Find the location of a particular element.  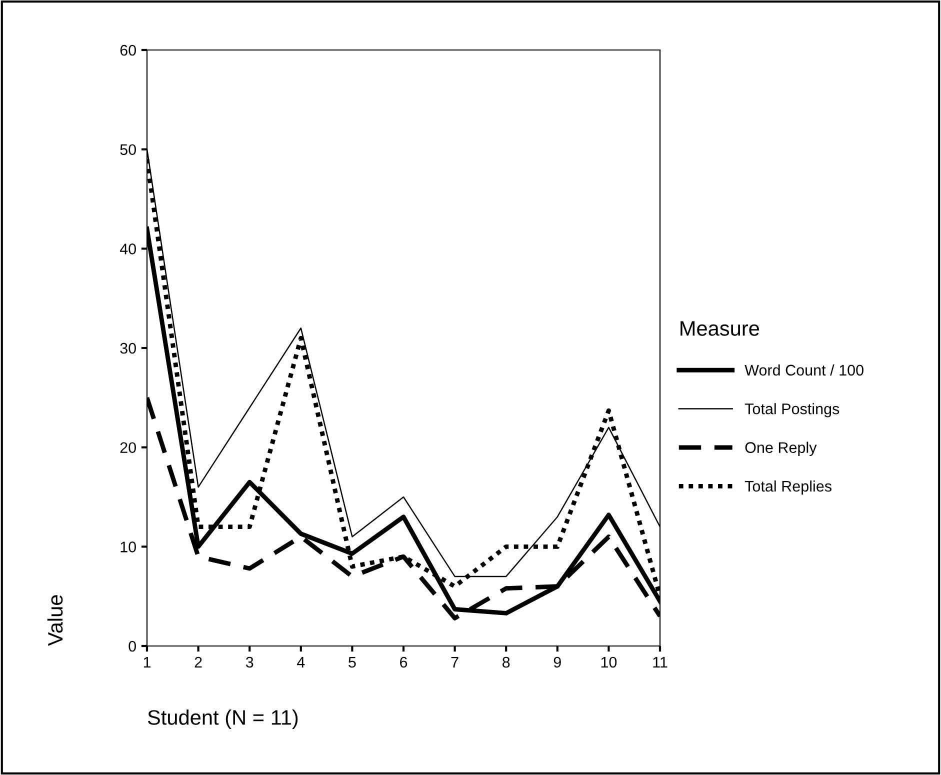

x-tick-label: 9 is located at coordinates (557, 662).